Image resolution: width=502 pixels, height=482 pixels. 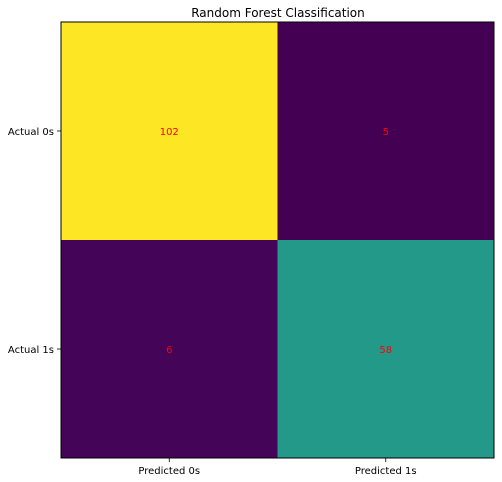 I want to click on chart-title: Random Forest Classification, so click(x=278, y=13).